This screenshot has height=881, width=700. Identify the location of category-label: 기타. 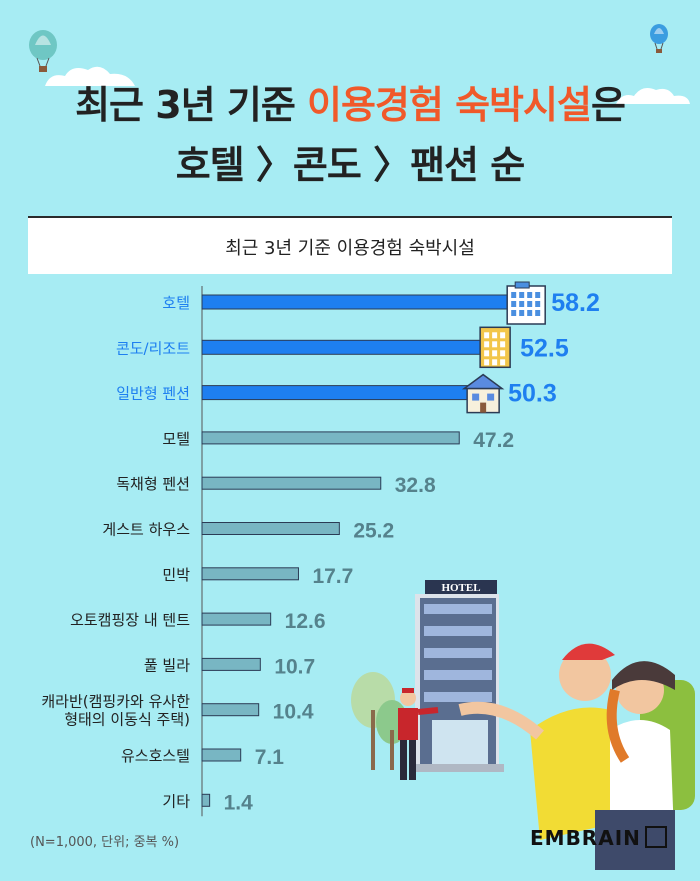
(176, 801).